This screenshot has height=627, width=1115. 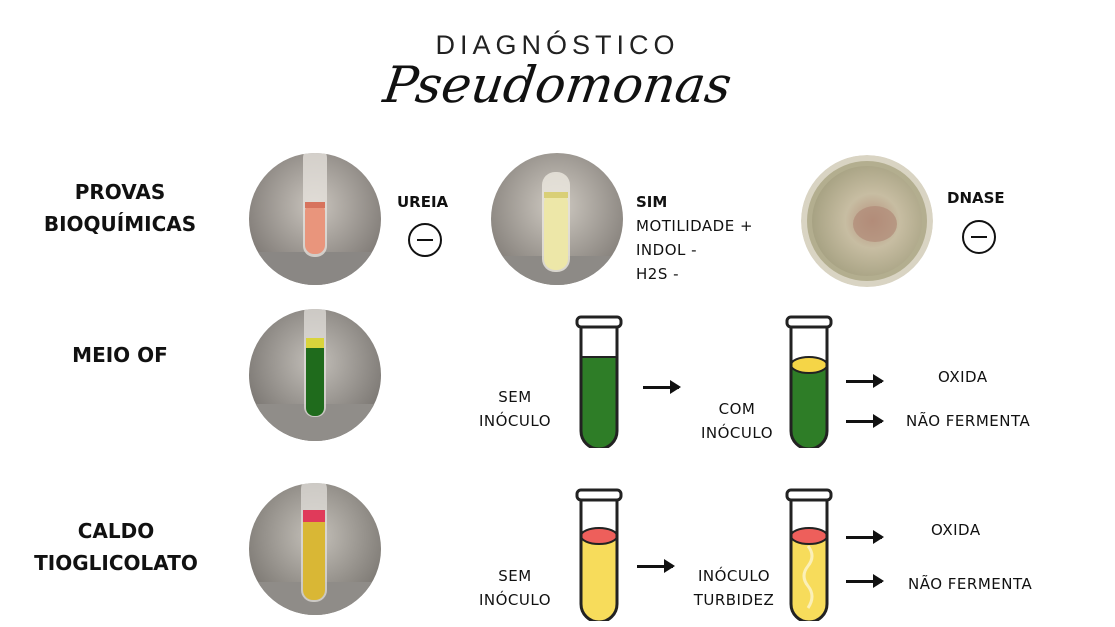 I want to click on row-label-meio-of: MEIO OF, so click(x=120, y=355).